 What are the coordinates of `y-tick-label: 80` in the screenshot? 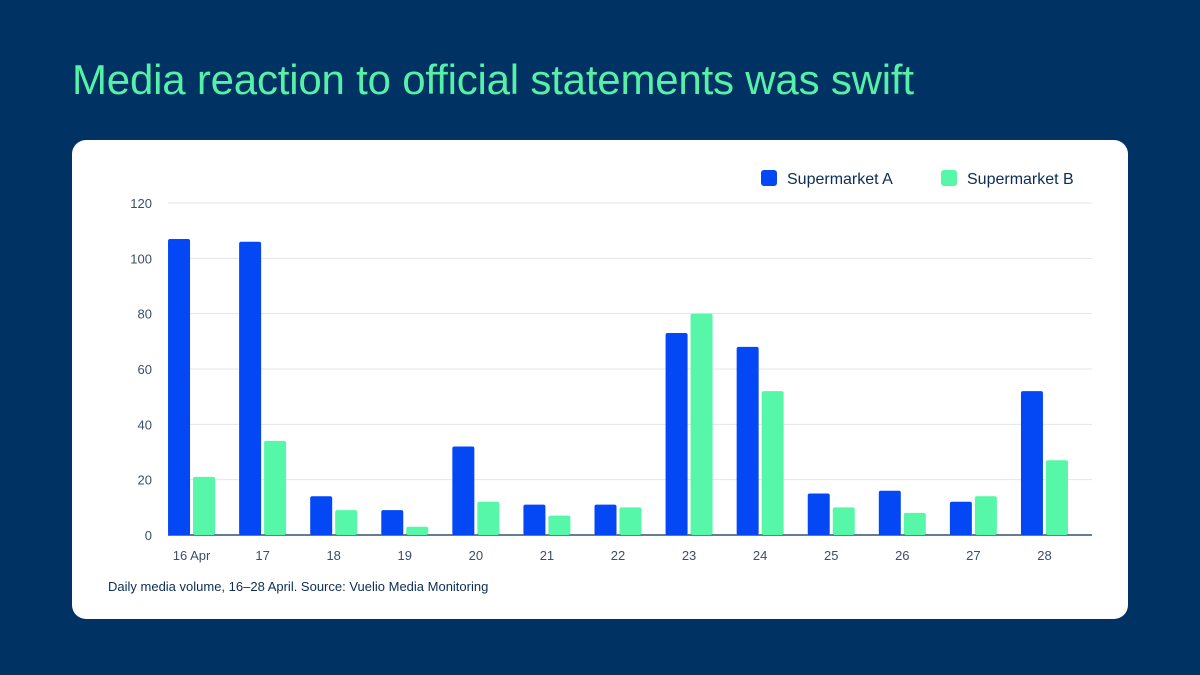 It's located at (145, 314).